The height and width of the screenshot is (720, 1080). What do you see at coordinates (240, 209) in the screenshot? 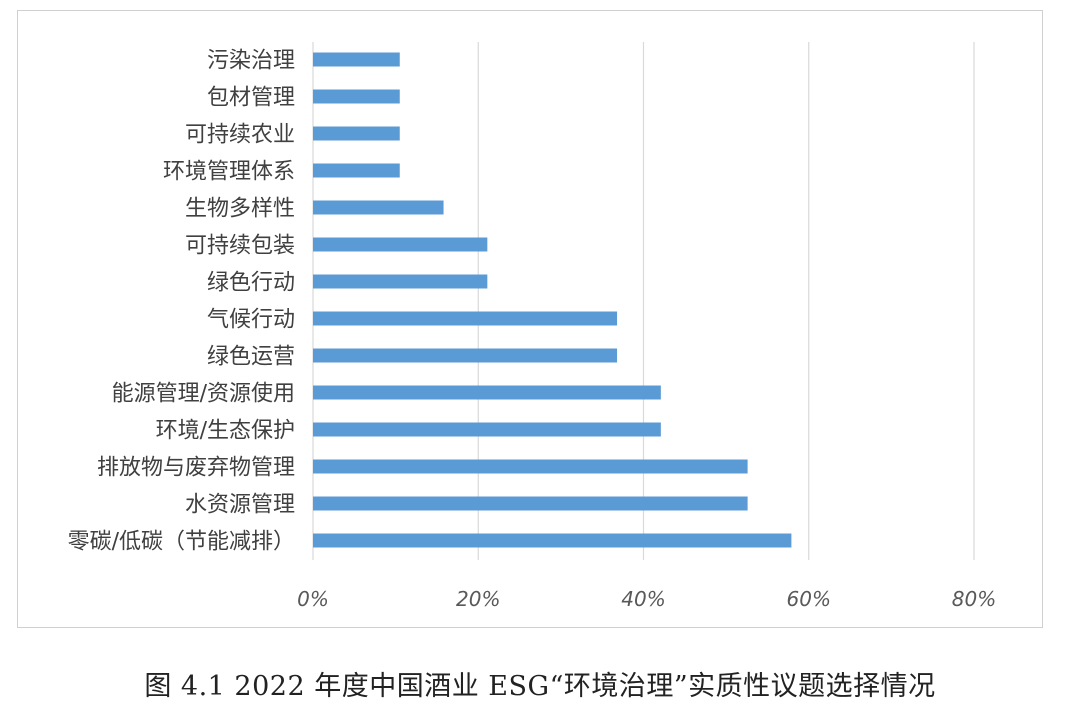
I see `category-label: 生物多样性` at bounding box center [240, 209].